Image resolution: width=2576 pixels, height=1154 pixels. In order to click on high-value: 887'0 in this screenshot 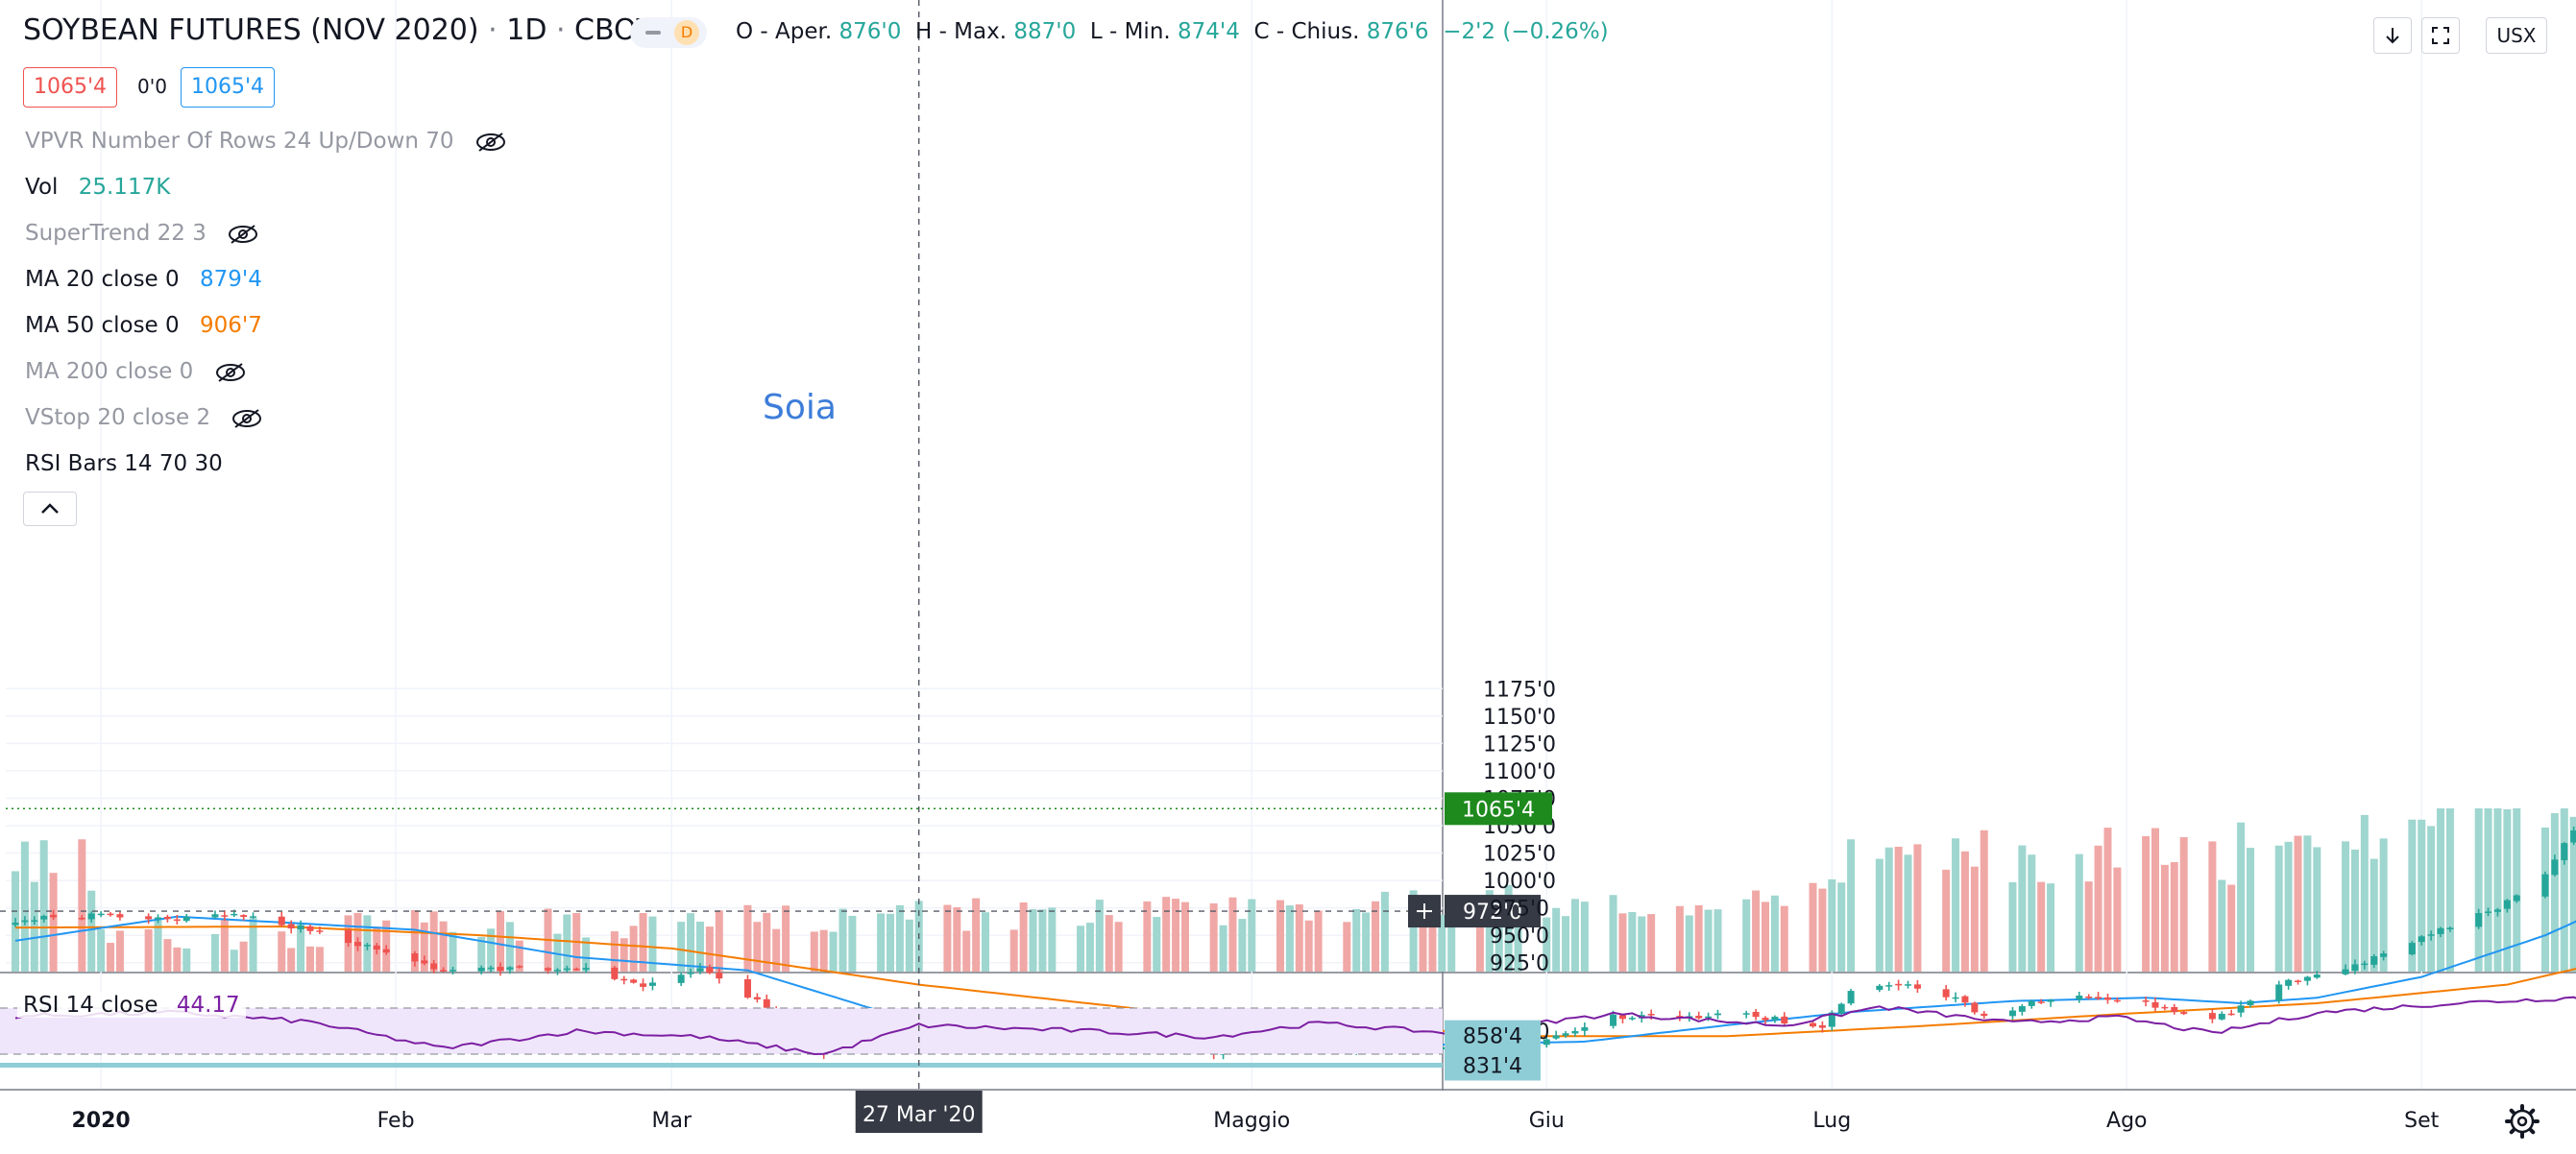, I will do `click(1044, 32)`.